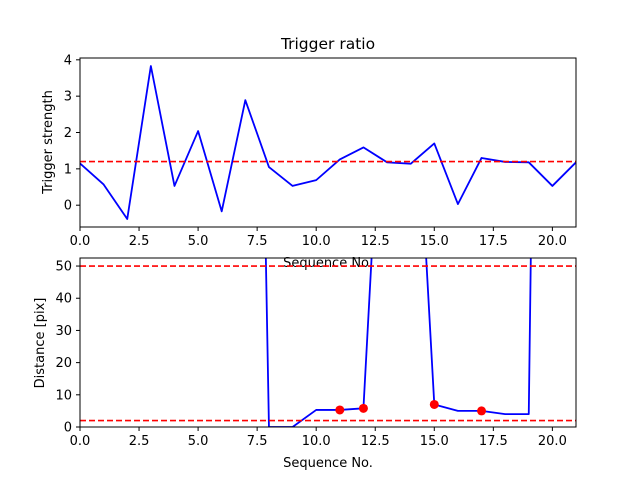 This screenshot has width=640, height=480. Describe the element at coordinates (68, 97) in the screenshot. I see `y-tick-label: 3` at that location.